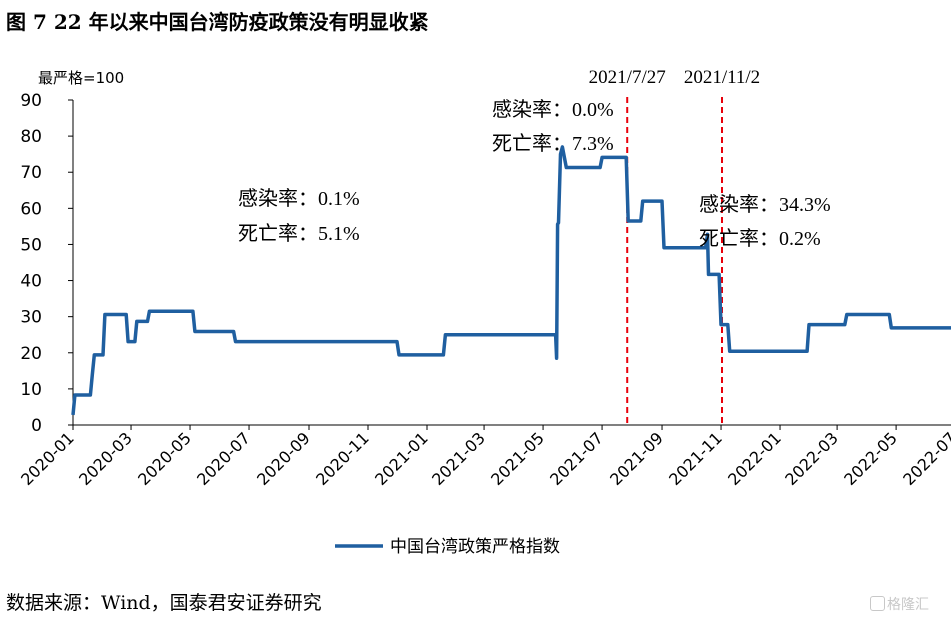 This screenshot has width=951, height=619. What do you see at coordinates (31, 209) in the screenshot?
I see `y-tick-label: 60` at bounding box center [31, 209].